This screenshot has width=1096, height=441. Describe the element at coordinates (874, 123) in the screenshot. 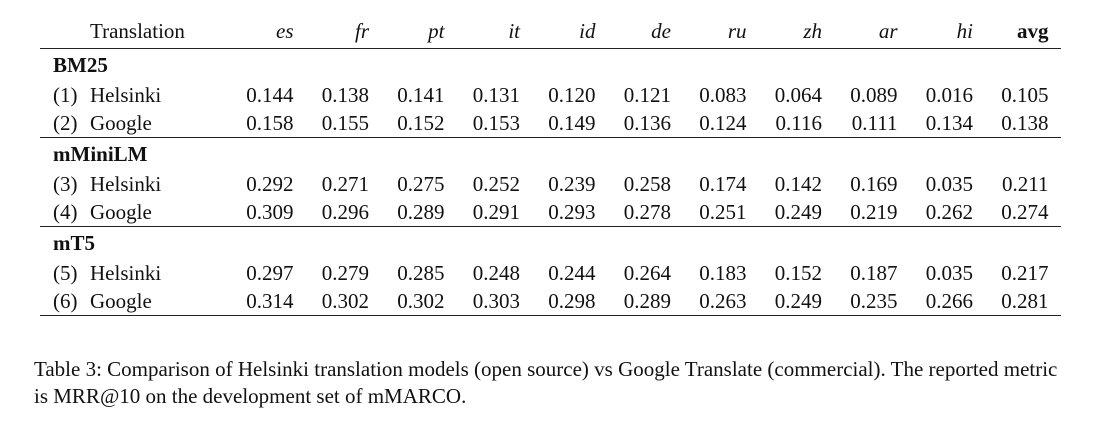

I see `value-cell: 0.111` at that location.